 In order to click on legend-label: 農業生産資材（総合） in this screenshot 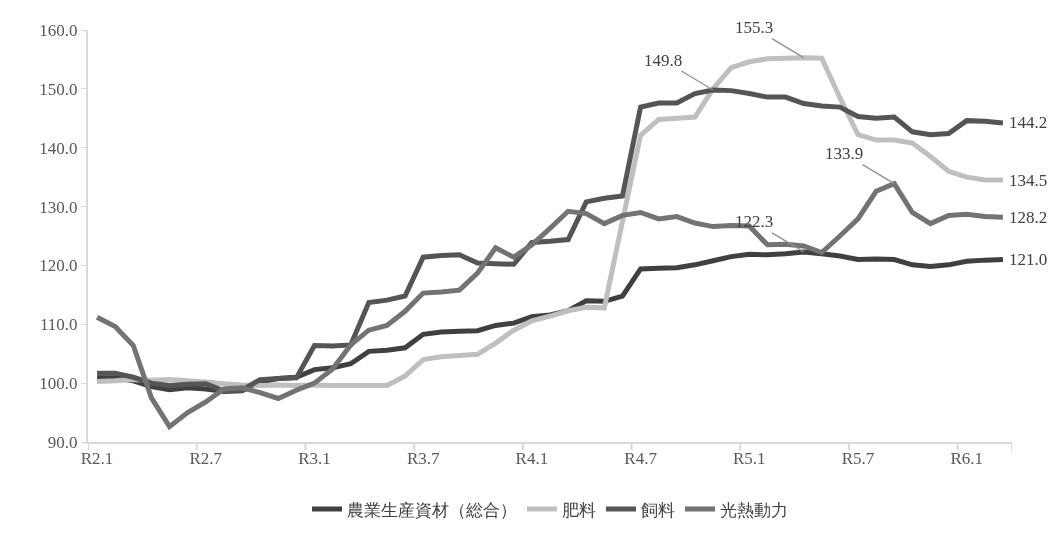, I will do `click(432, 510)`.